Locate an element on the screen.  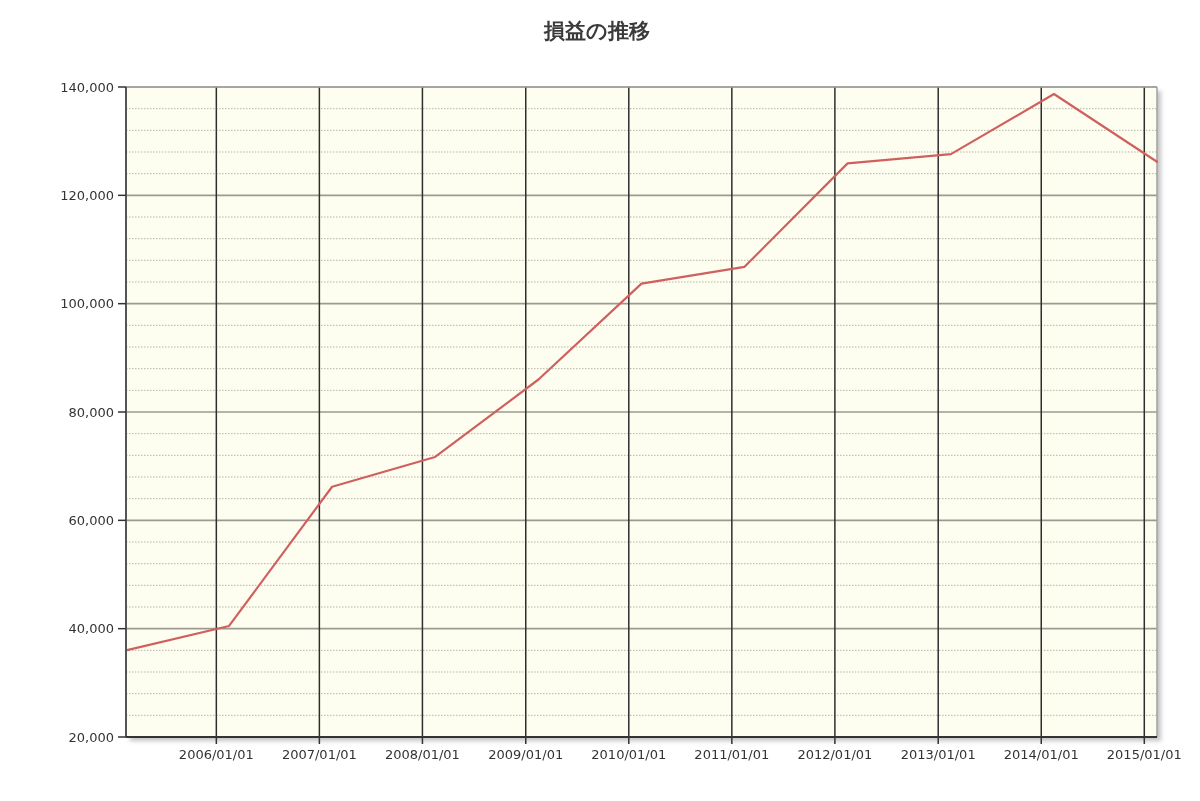
x-tick-label: 2011/01/01 is located at coordinates (732, 754).